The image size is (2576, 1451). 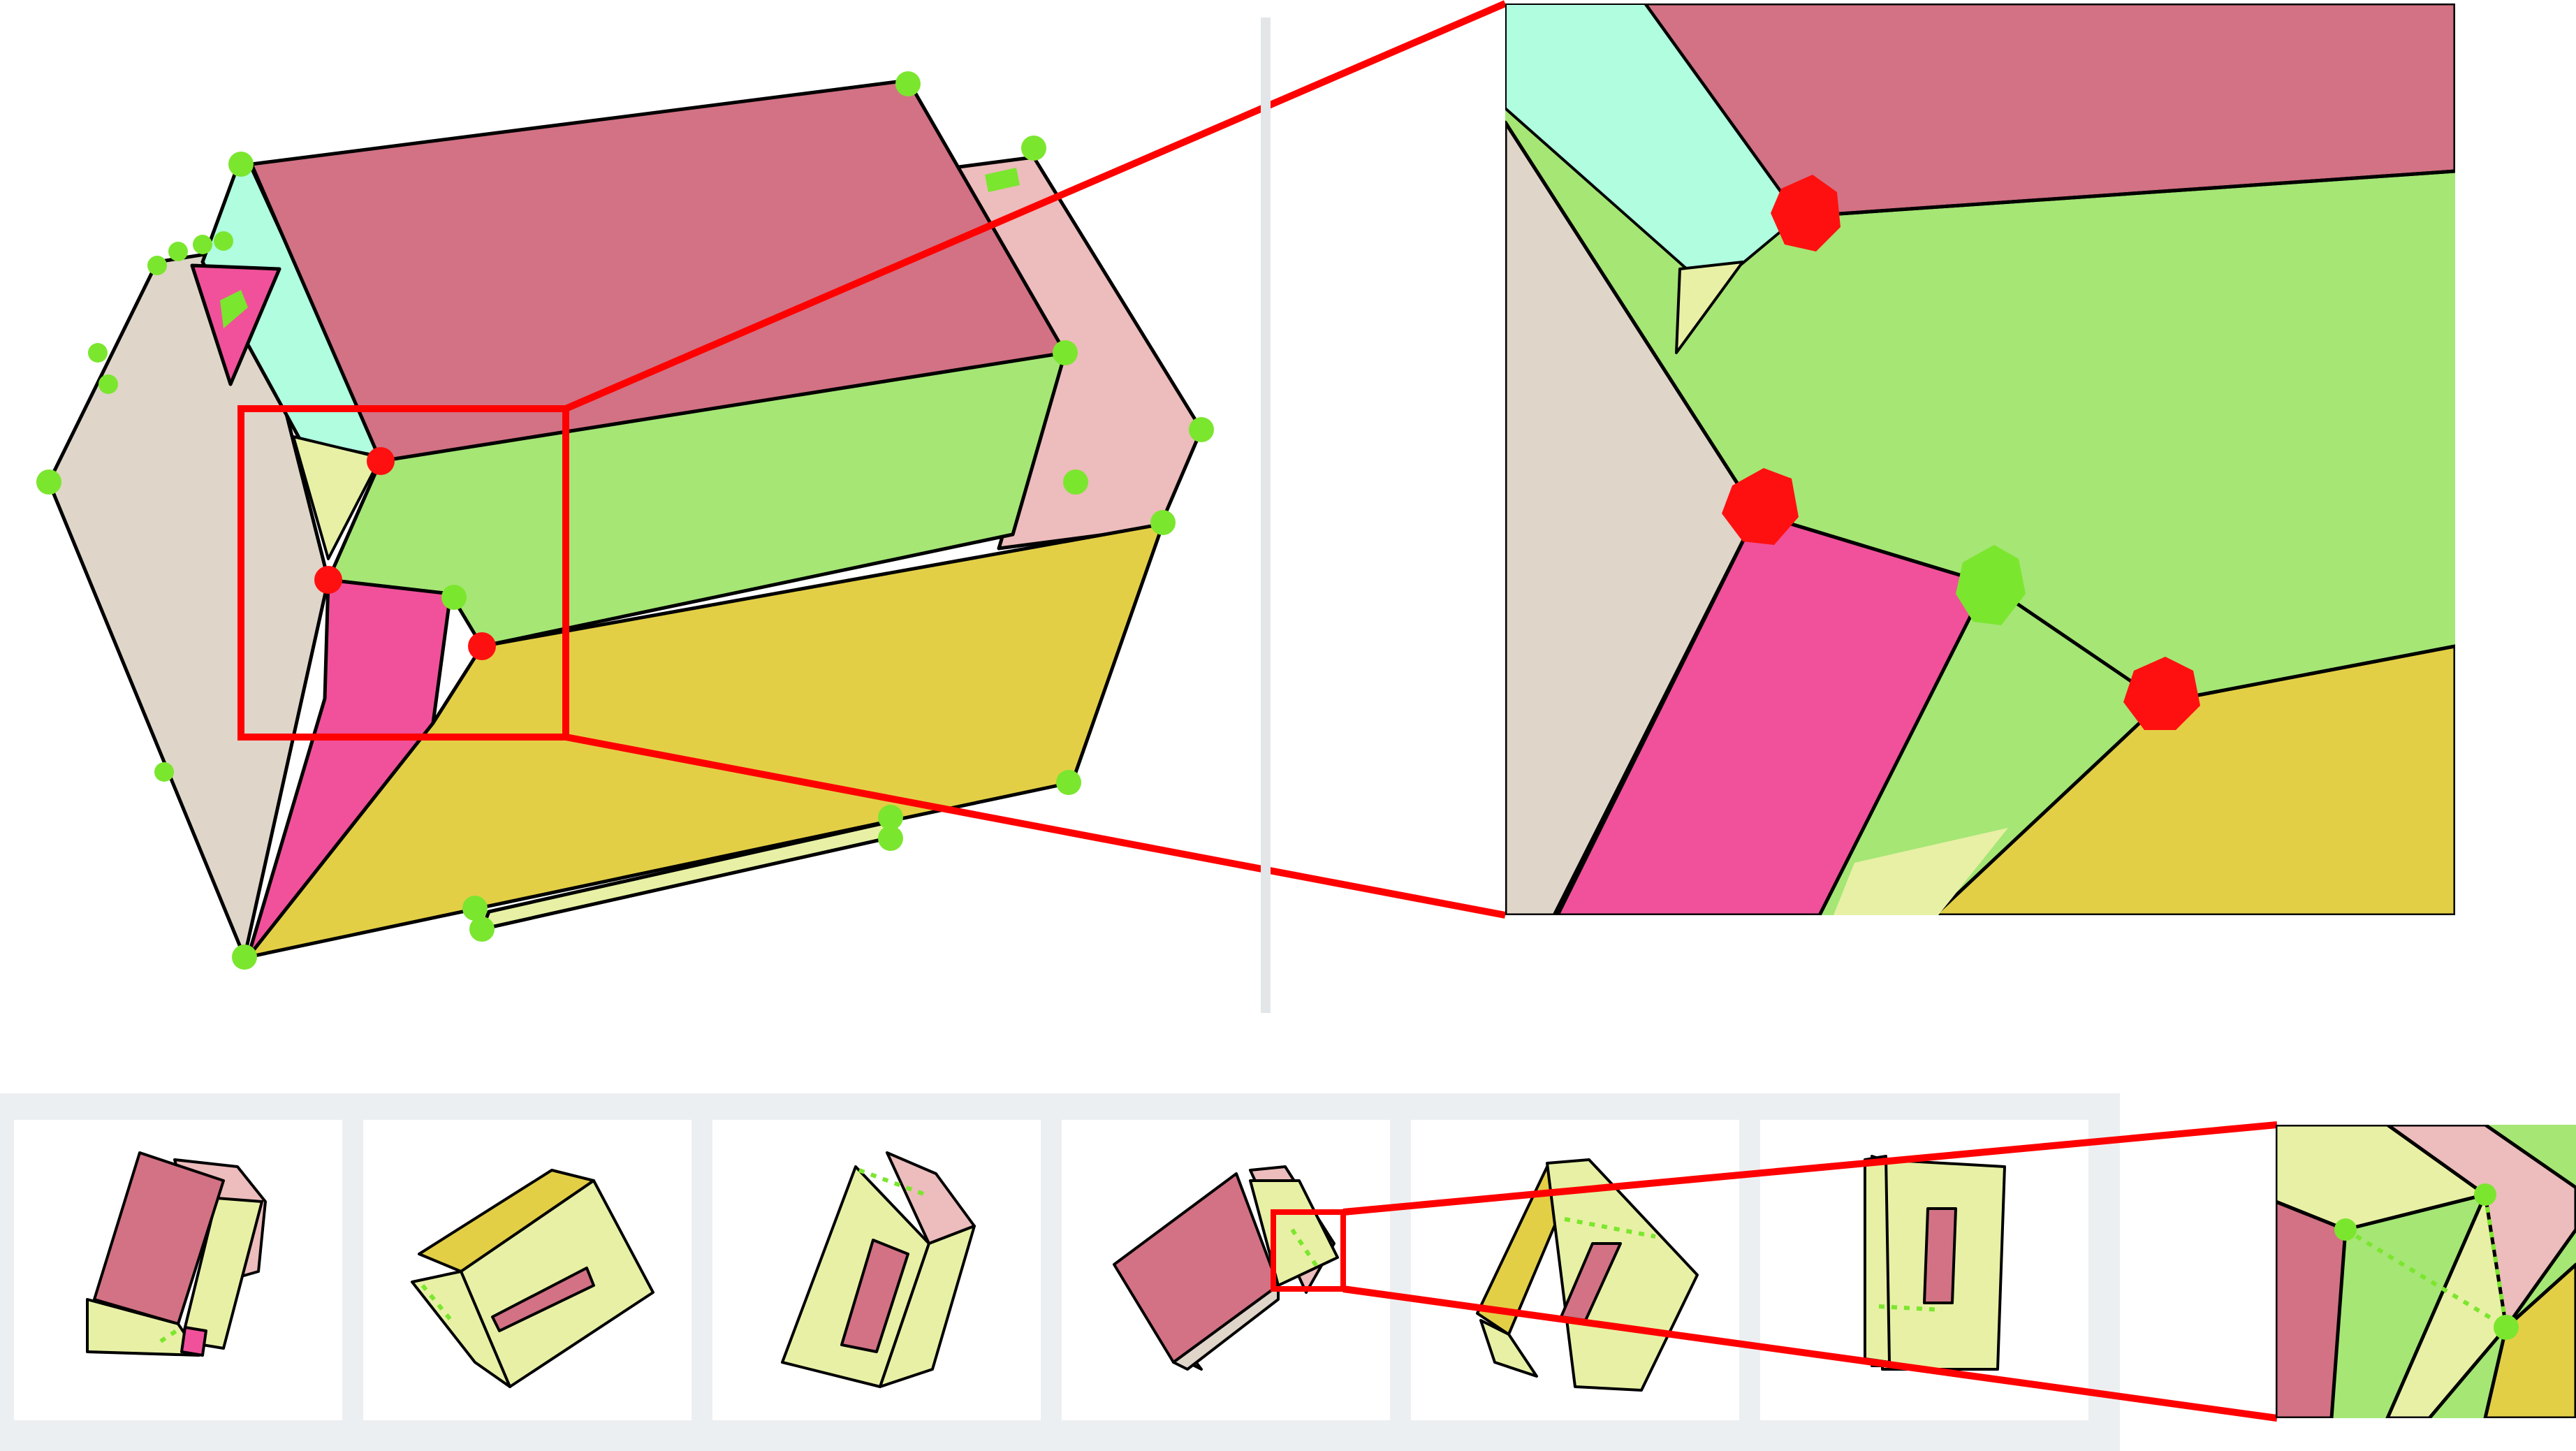 What do you see at coordinates (1921, 871) in the screenshot?
I see `zoom-face-pale-bottom` at bounding box center [1921, 871].